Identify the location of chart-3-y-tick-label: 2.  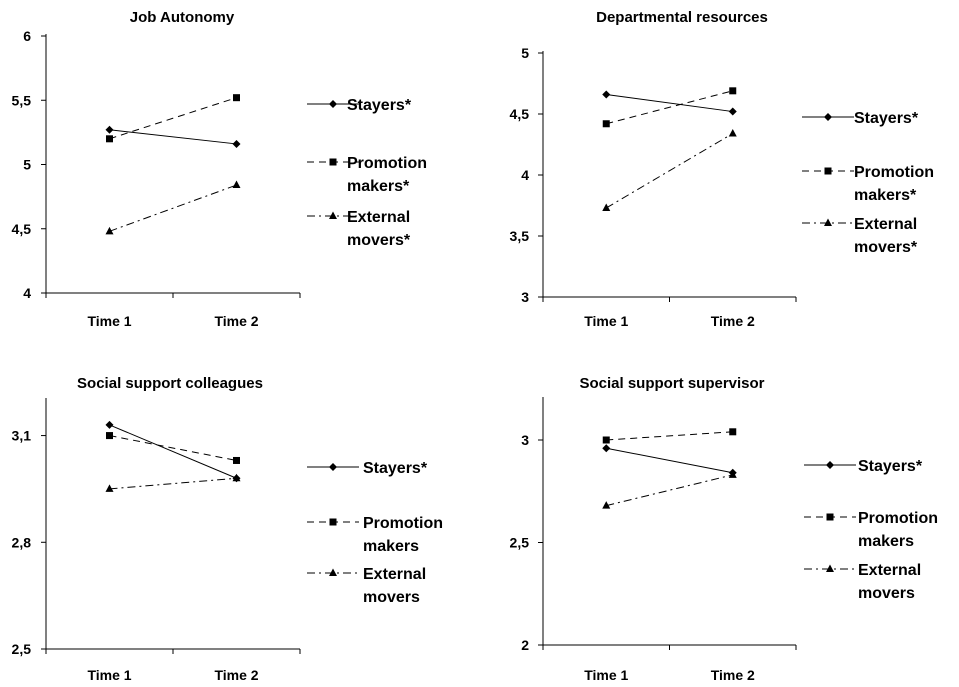
(525, 645).